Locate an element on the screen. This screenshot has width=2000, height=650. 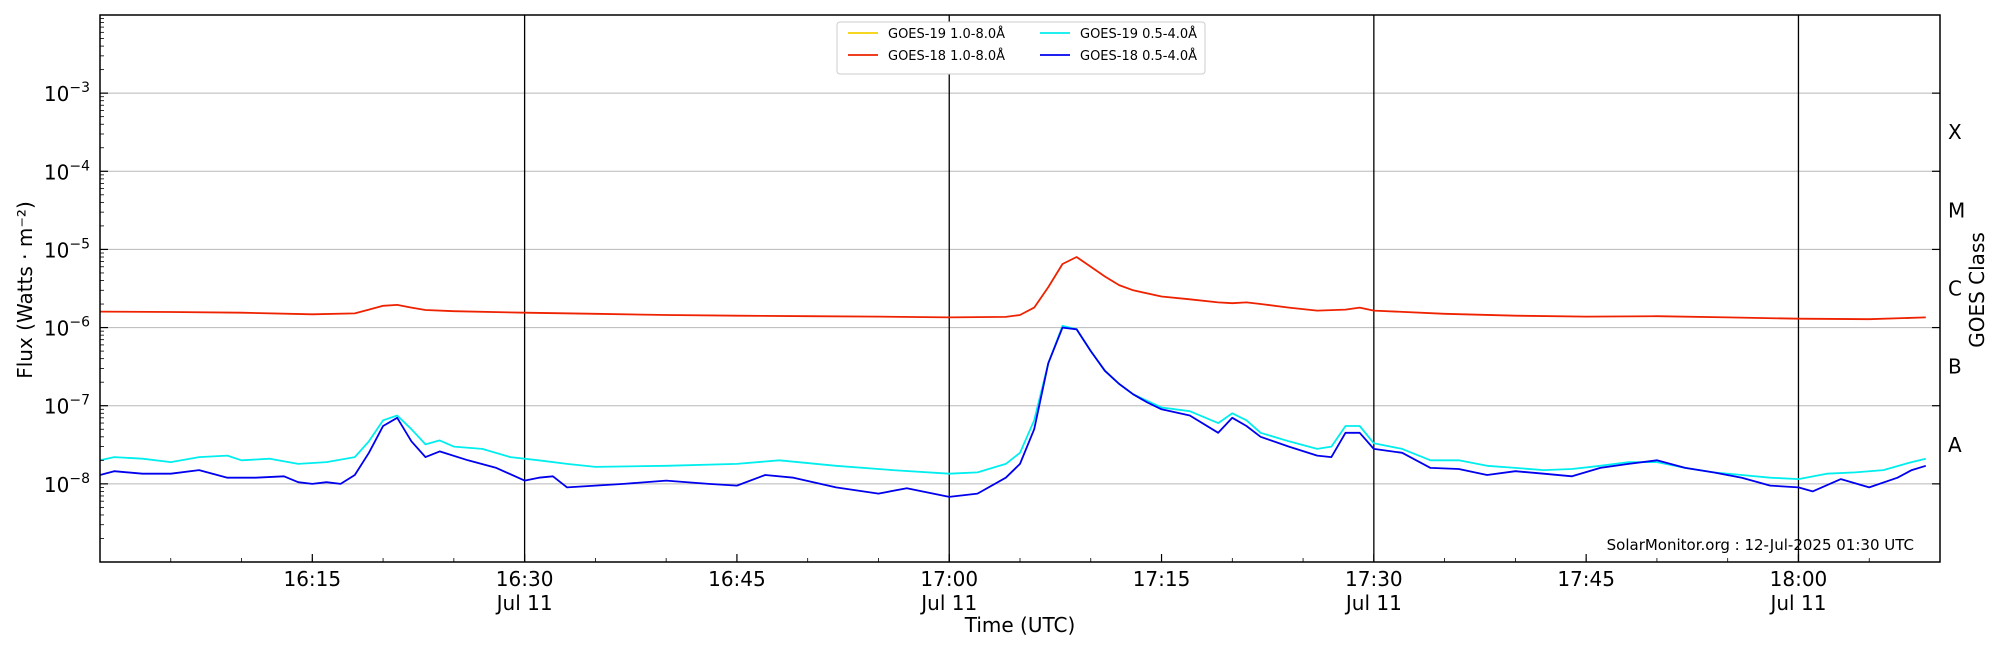
y-tick-label: 10⁻⁷ is located at coordinates (67, 406).